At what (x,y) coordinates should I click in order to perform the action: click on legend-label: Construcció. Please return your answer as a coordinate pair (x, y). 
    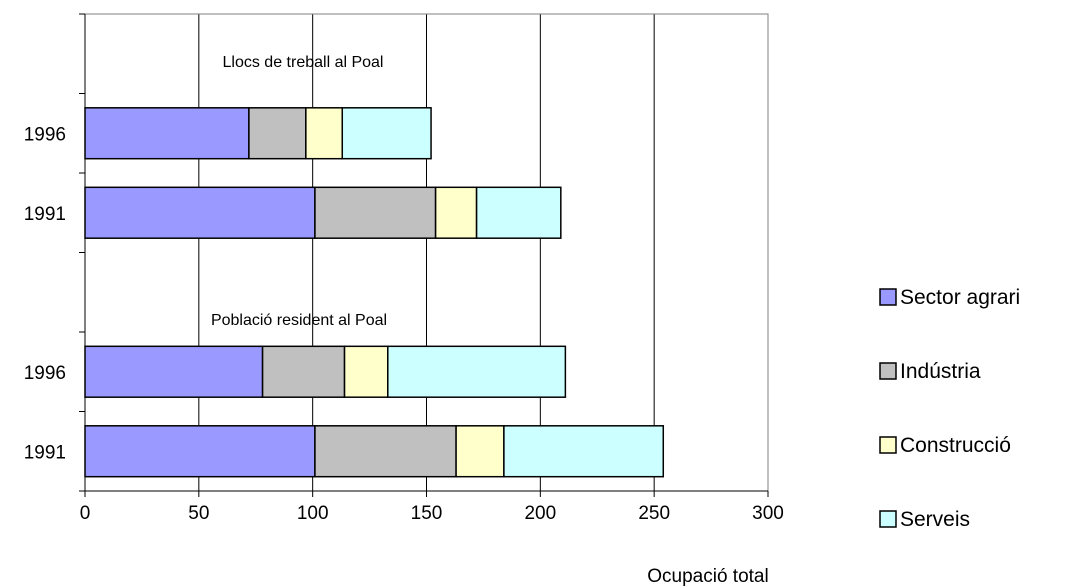
    Looking at the image, I should click on (955, 445).